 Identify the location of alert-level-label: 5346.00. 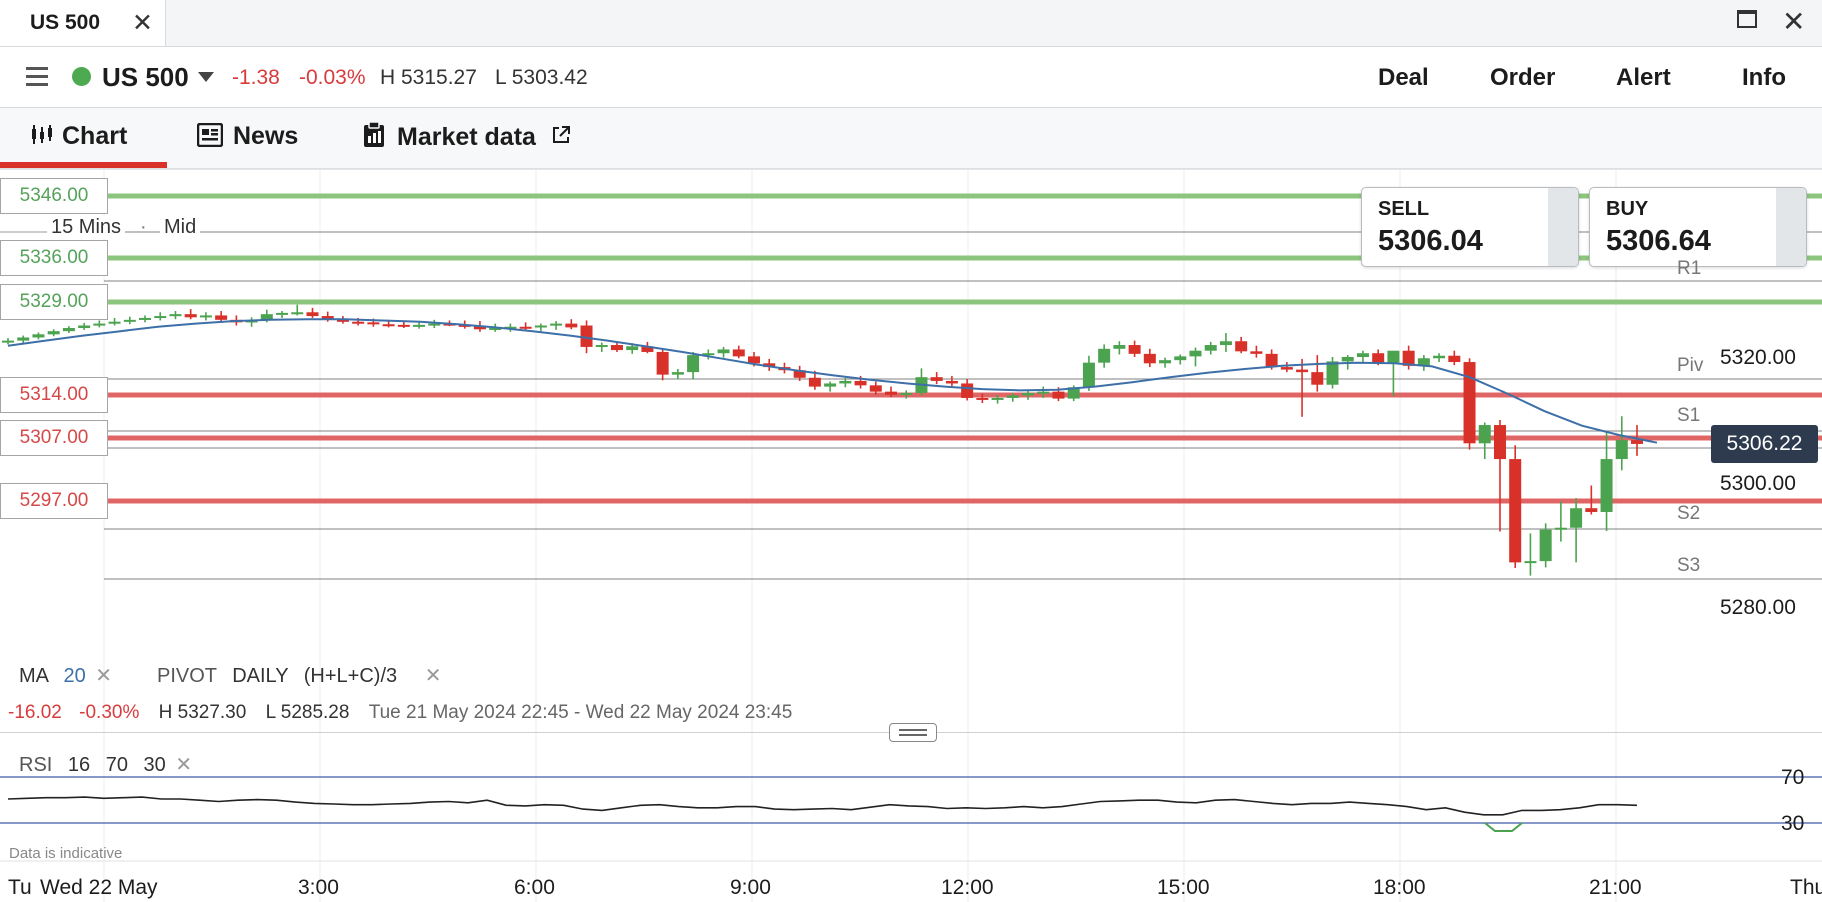
(54, 196).